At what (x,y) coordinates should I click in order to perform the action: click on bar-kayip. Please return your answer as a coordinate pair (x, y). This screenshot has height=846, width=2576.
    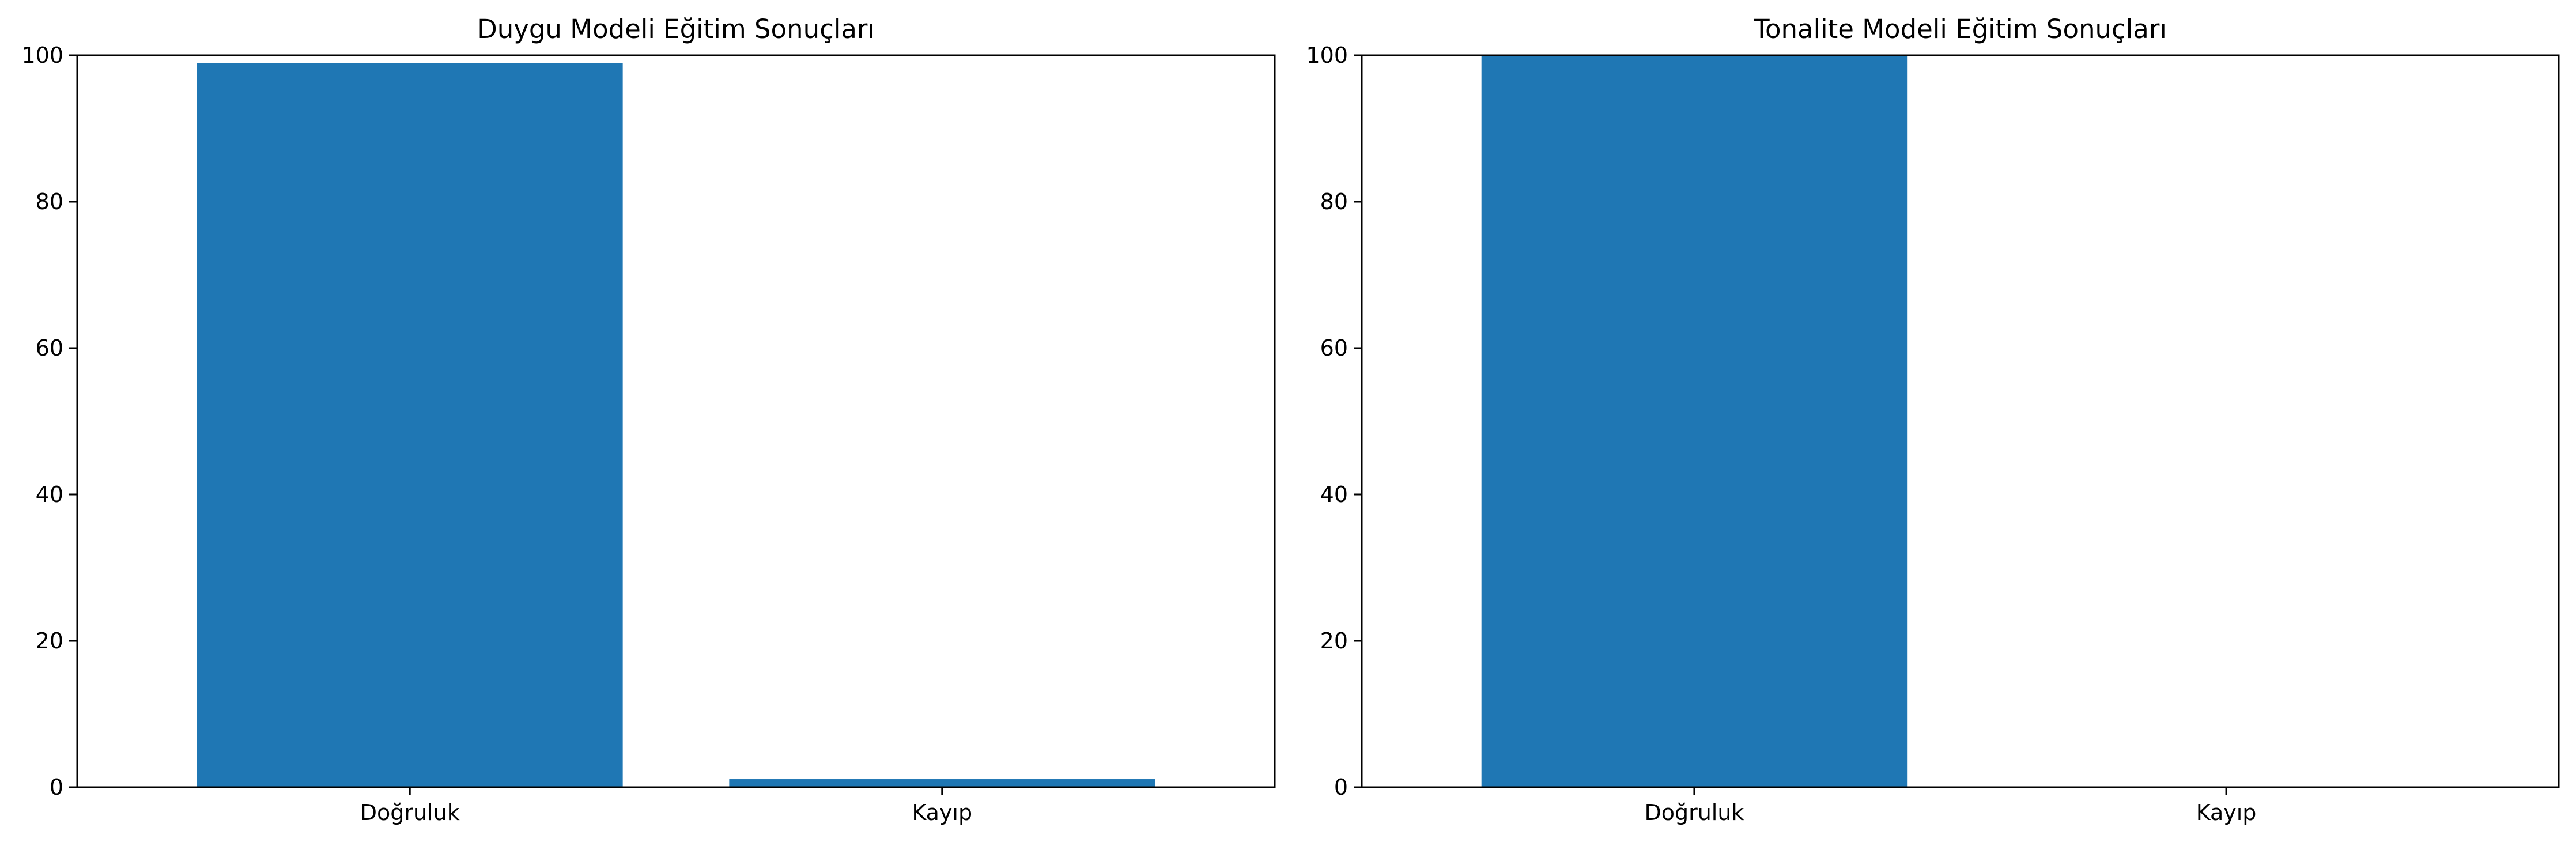
    Looking at the image, I should click on (942, 783).